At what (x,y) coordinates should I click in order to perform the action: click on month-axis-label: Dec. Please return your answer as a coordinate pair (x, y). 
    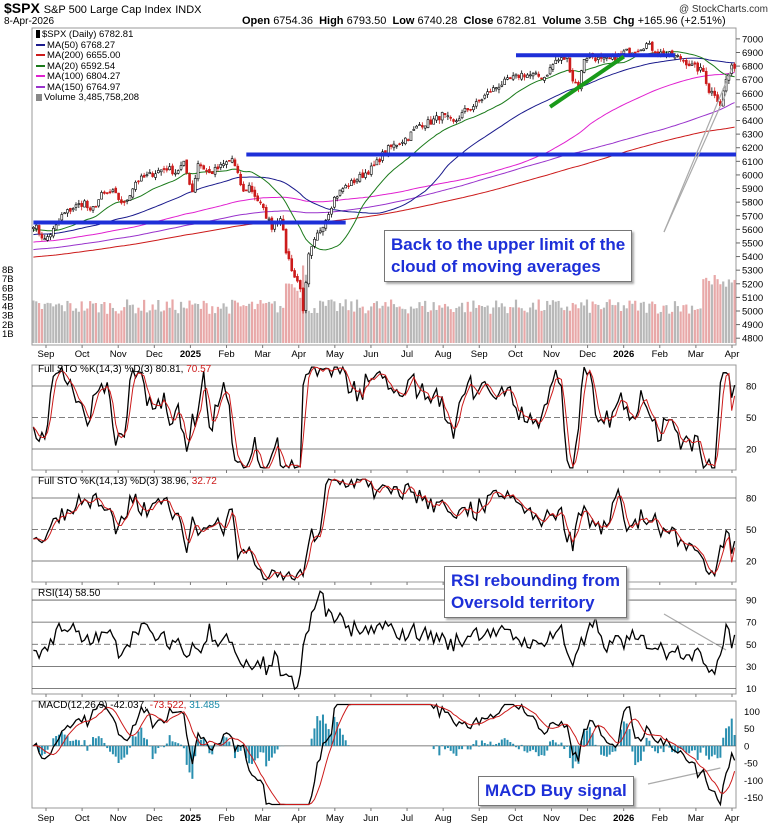
    Looking at the image, I should click on (587, 818).